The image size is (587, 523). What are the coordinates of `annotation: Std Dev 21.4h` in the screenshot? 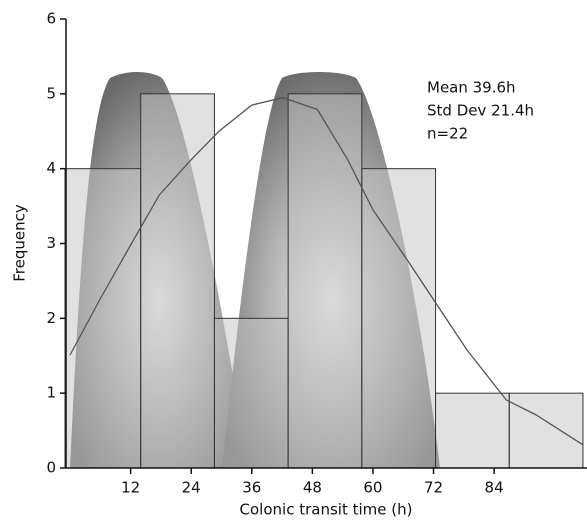 It's located at (480, 111).